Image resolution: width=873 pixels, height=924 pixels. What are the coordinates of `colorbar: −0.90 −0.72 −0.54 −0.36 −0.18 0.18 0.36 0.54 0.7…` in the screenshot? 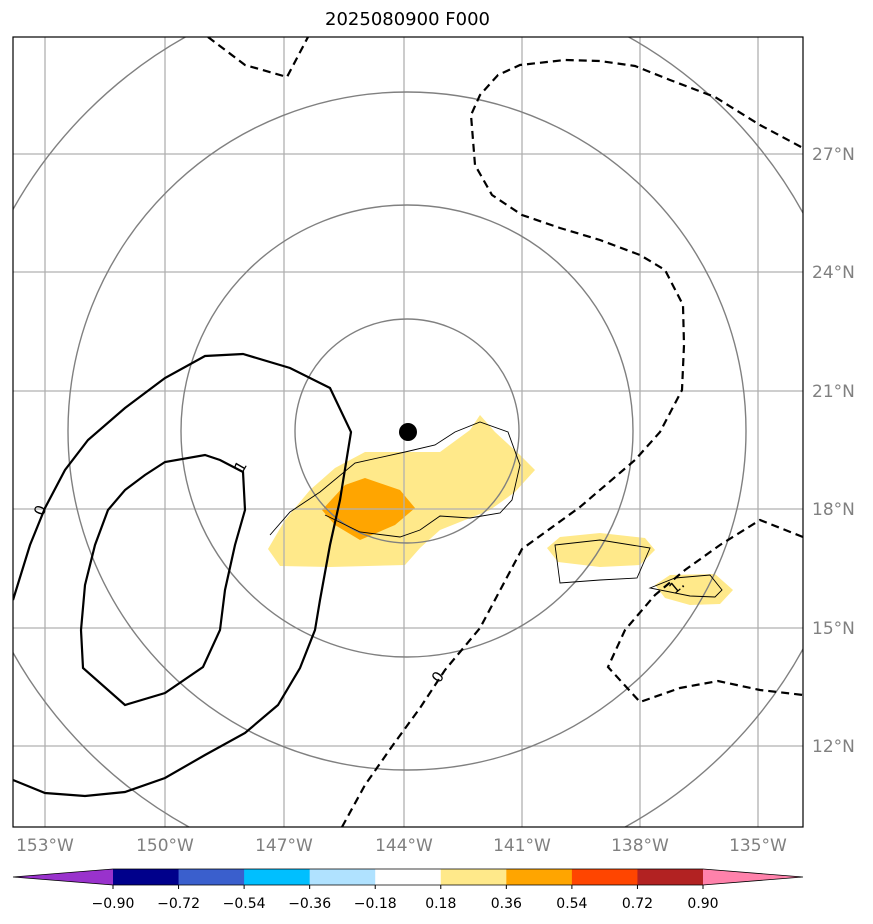 It's located at (408, 890).